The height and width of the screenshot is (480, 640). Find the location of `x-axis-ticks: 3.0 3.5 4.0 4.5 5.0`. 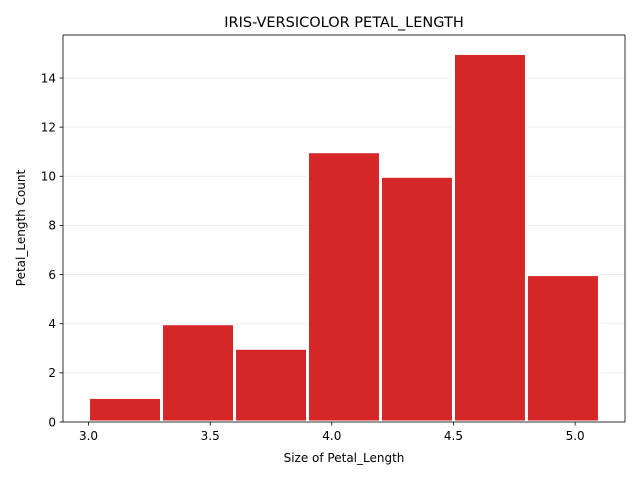

x-axis-ticks: 3.0 3.5 4.0 4.5 5.0 is located at coordinates (332, 432).